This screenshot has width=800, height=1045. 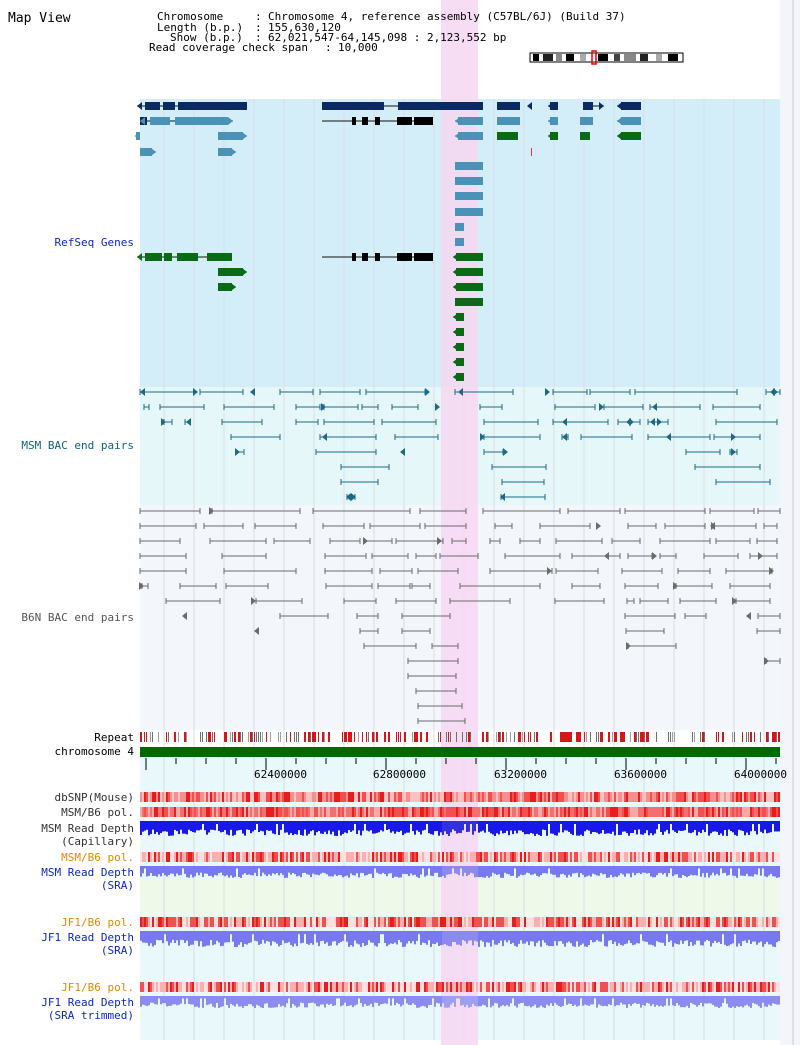 What do you see at coordinates (97, 987) in the screenshot?
I see `jf1-pol-trimmed-label: JF1/B6 pol.` at bounding box center [97, 987].